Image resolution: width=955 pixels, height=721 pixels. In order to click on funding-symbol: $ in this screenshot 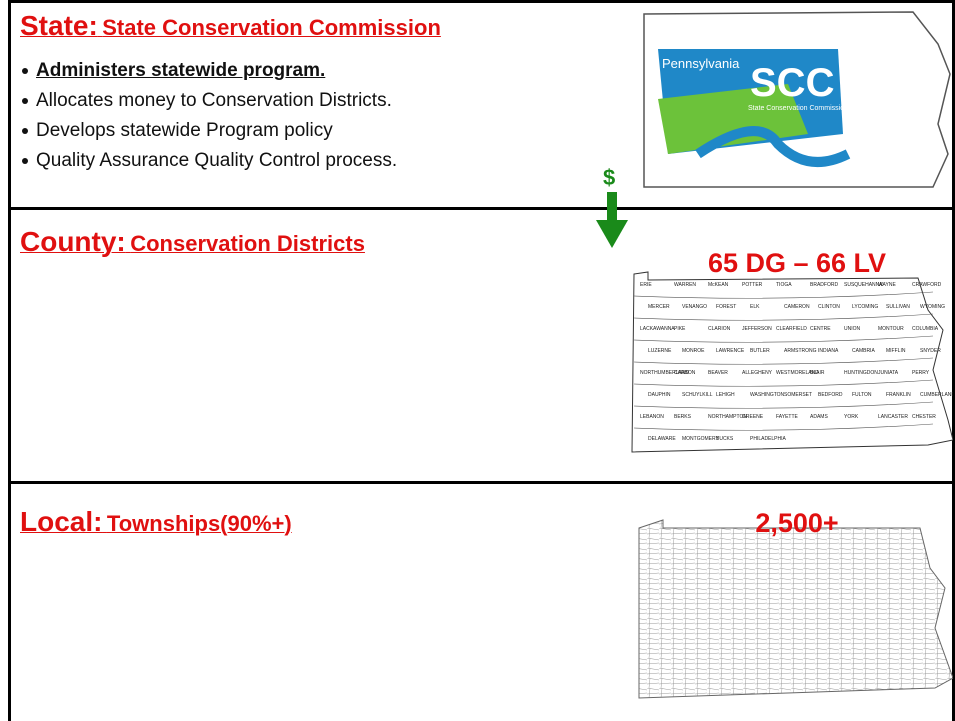, I will do `click(609, 177)`.